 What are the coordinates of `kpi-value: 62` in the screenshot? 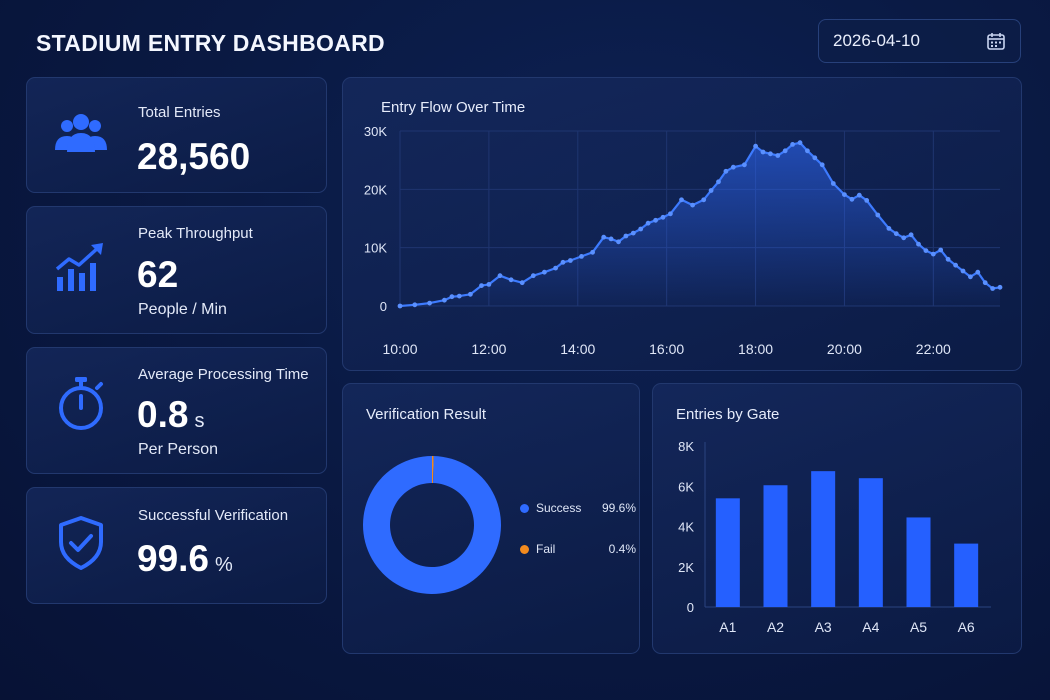 It's located at (158, 274).